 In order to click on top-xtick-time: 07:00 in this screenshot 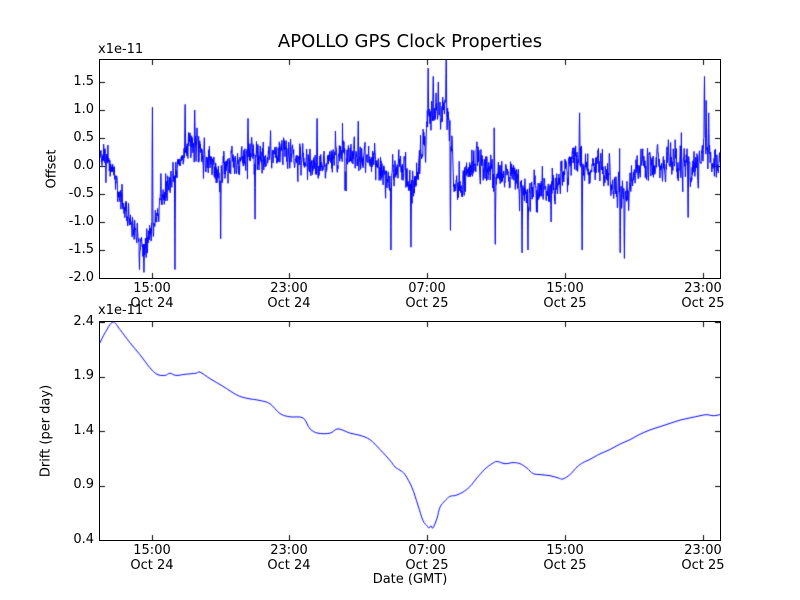, I will do `click(427, 288)`.